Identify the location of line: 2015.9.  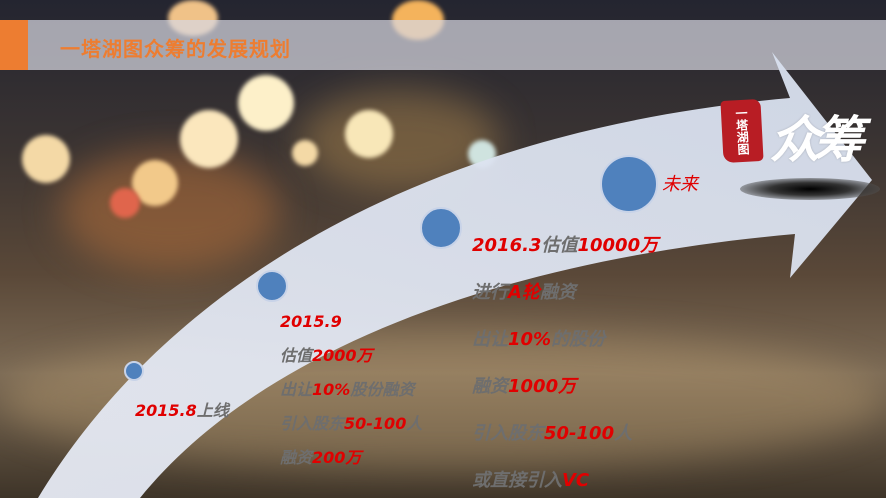
(311, 321).